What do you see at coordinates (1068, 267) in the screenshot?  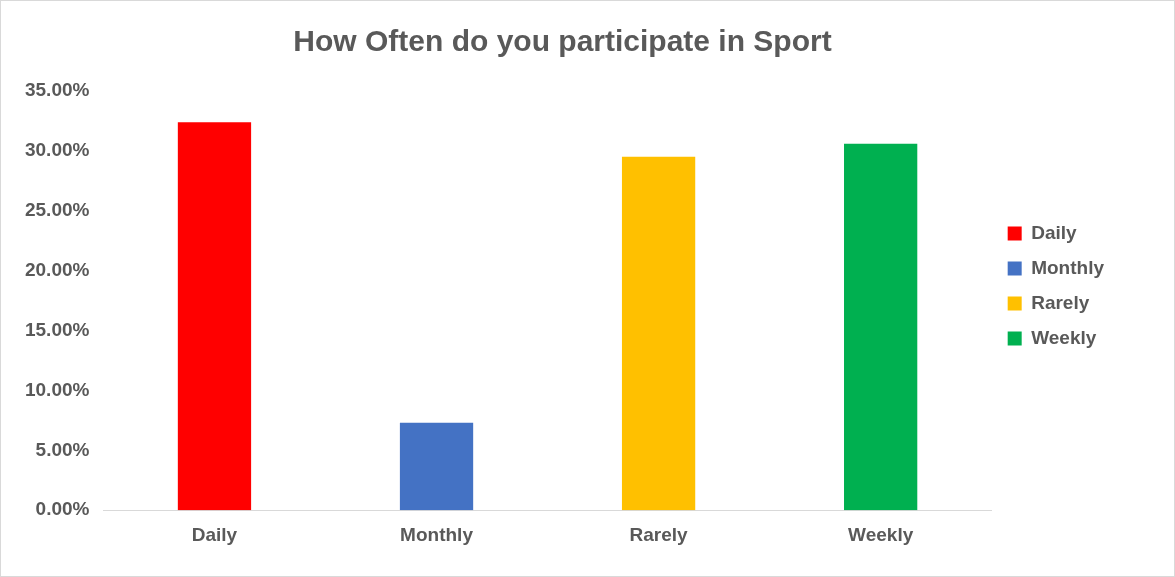 I see `legend-label: Monthly` at bounding box center [1068, 267].